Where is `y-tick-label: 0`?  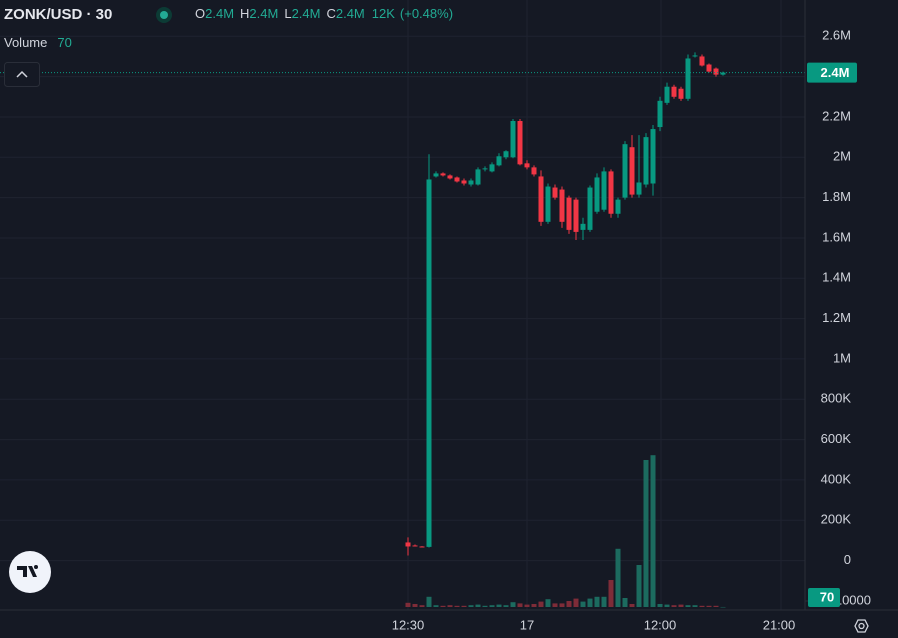
y-tick-label: 0 is located at coordinates (847, 559).